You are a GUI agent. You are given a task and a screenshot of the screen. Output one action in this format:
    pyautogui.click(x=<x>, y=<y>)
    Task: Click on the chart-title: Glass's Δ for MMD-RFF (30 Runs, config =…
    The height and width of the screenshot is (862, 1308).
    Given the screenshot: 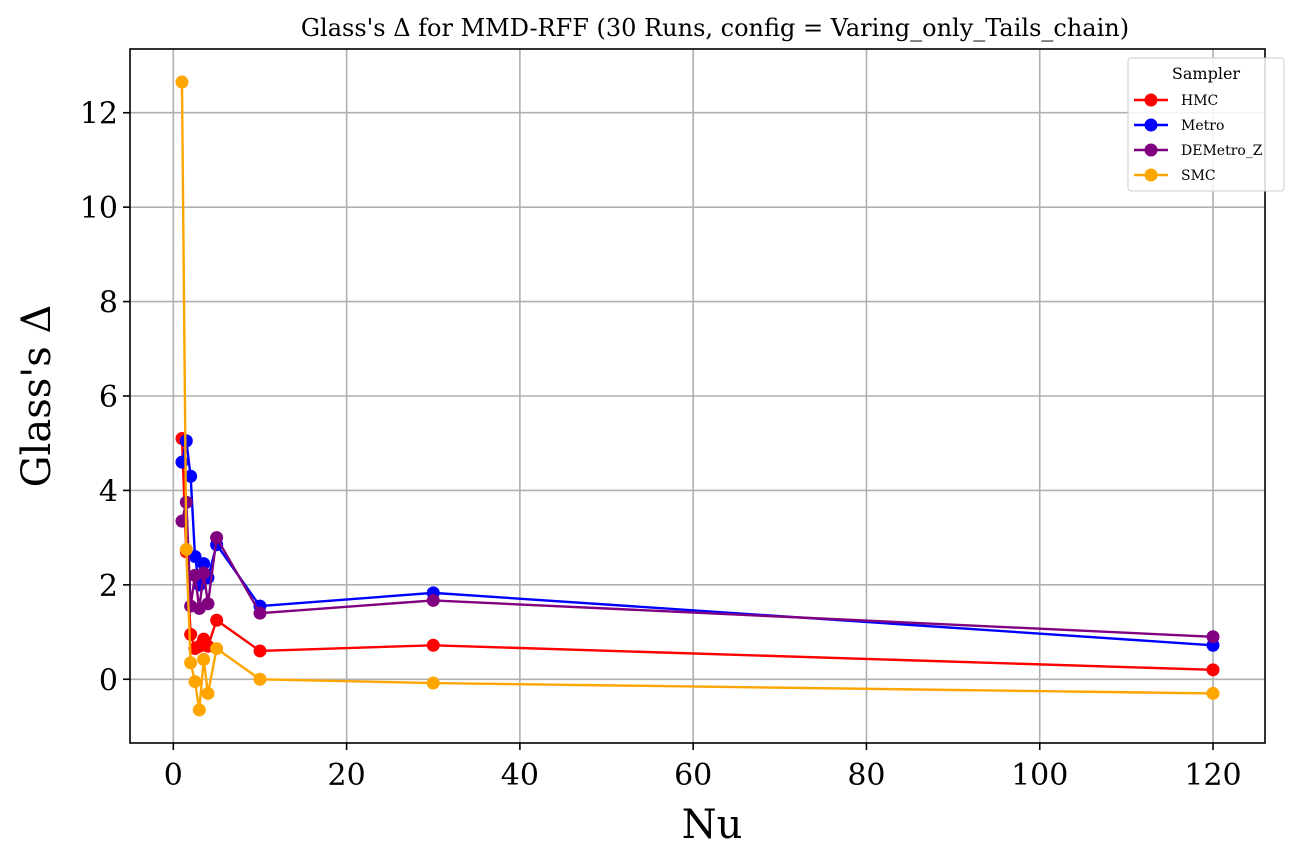 What is the action you would take?
    pyautogui.click(x=715, y=28)
    